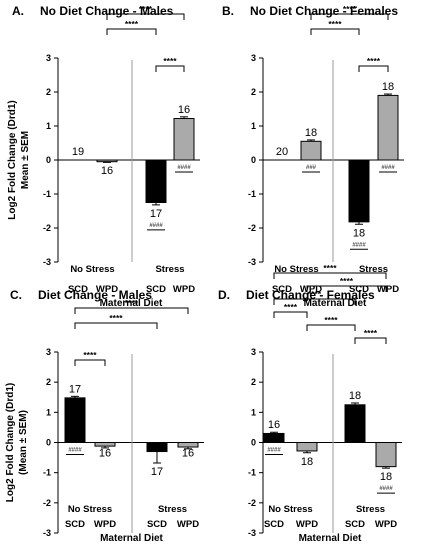  What do you see at coordinates (311, 168) in the screenshot?
I see `significance-mark: ###` at bounding box center [311, 168].